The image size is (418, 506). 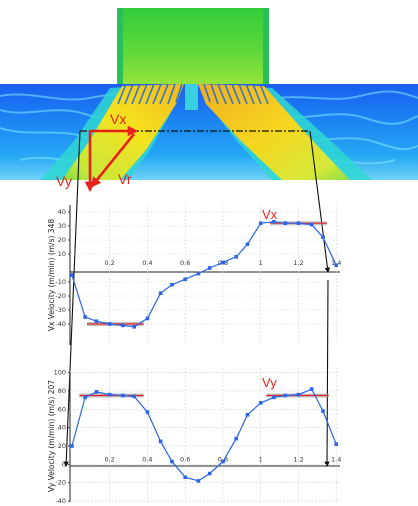 I want to click on vx-x-tick-label-6: 1.4, so click(x=336, y=263).